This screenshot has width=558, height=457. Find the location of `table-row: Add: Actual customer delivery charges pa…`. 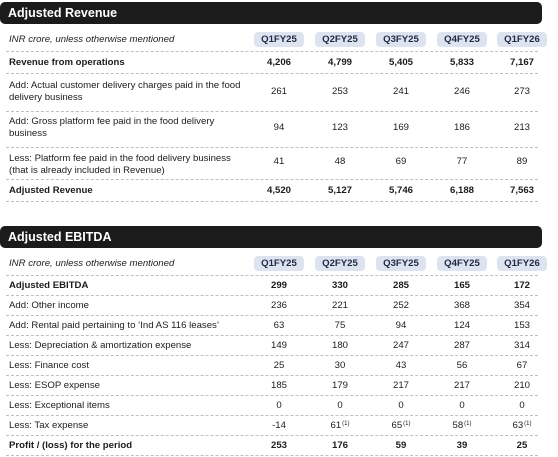

table-row: Add: Actual customer delivery charges pa… is located at coordinates (271, 92).